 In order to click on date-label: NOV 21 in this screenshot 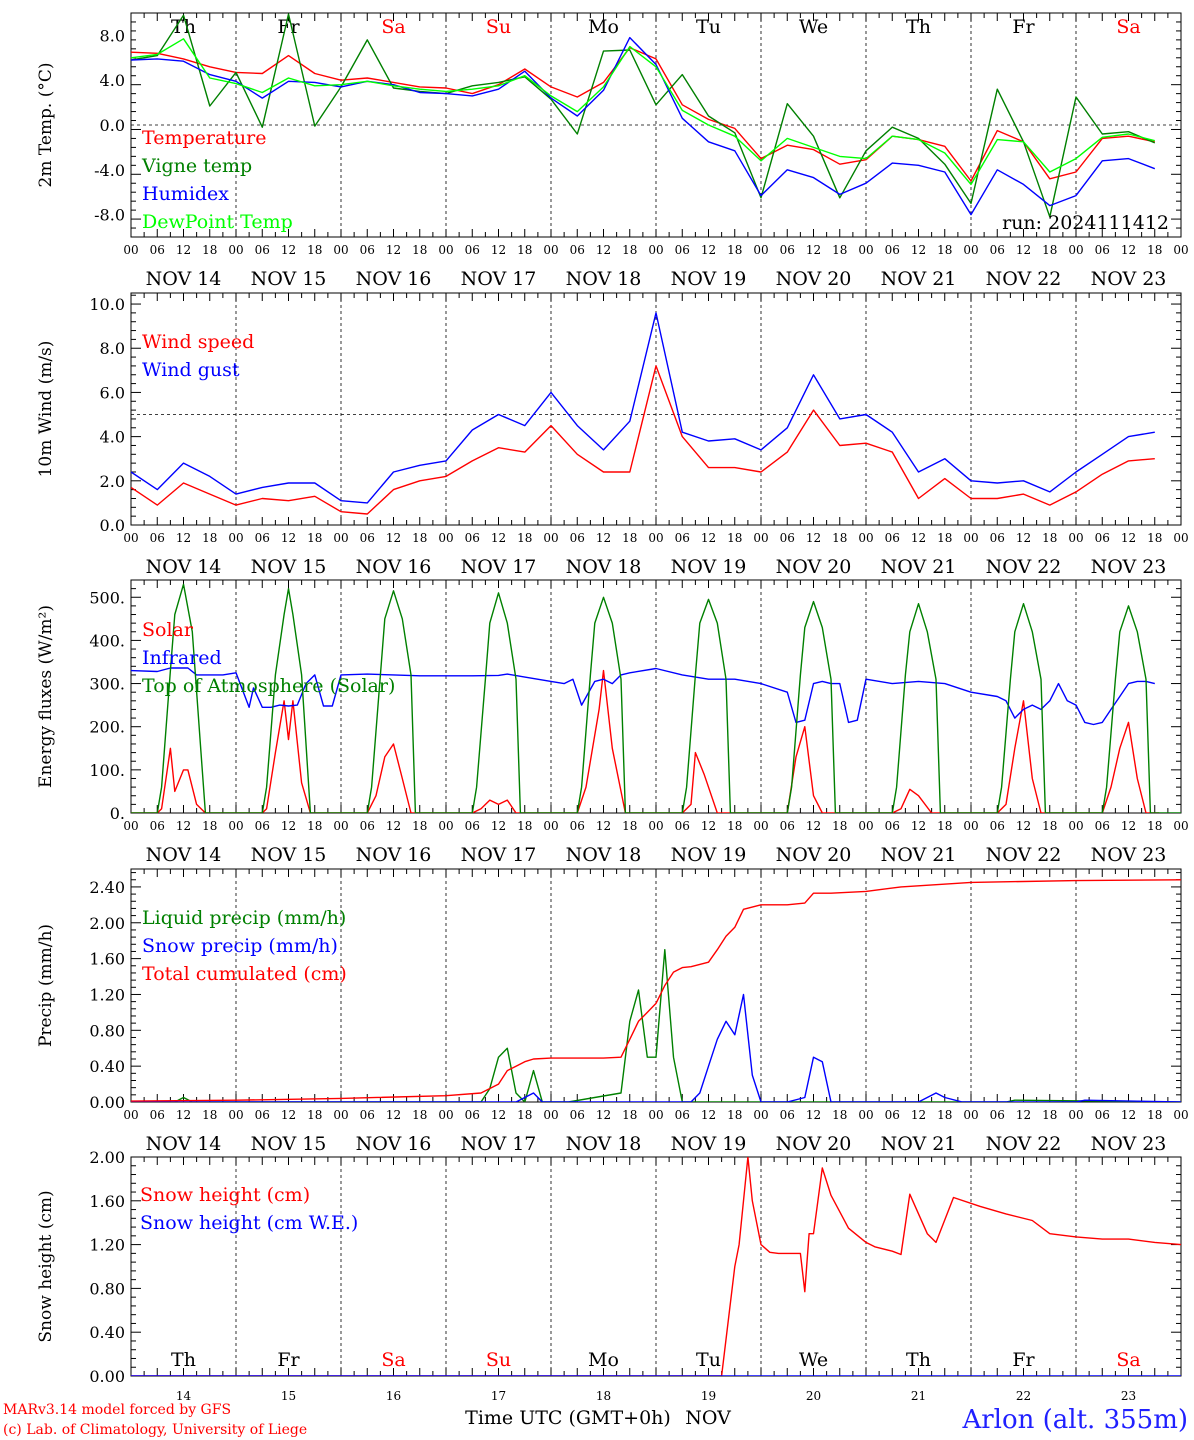, I will do `click(919, 855)`.